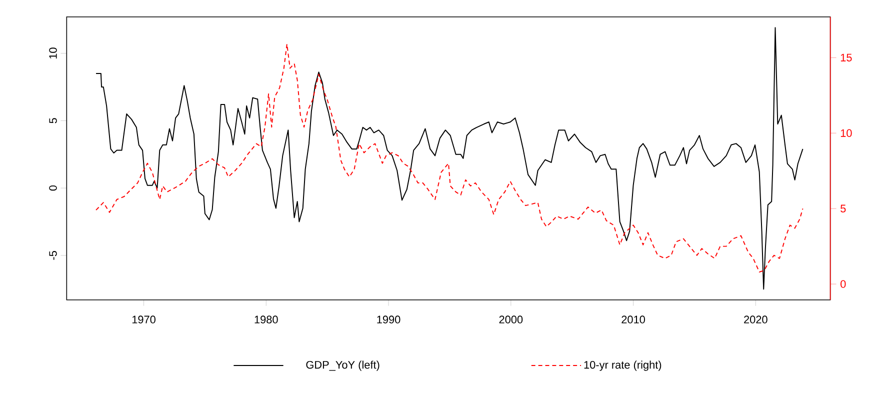  I want to click on x-tick-label: 1970, so click(144, 320).